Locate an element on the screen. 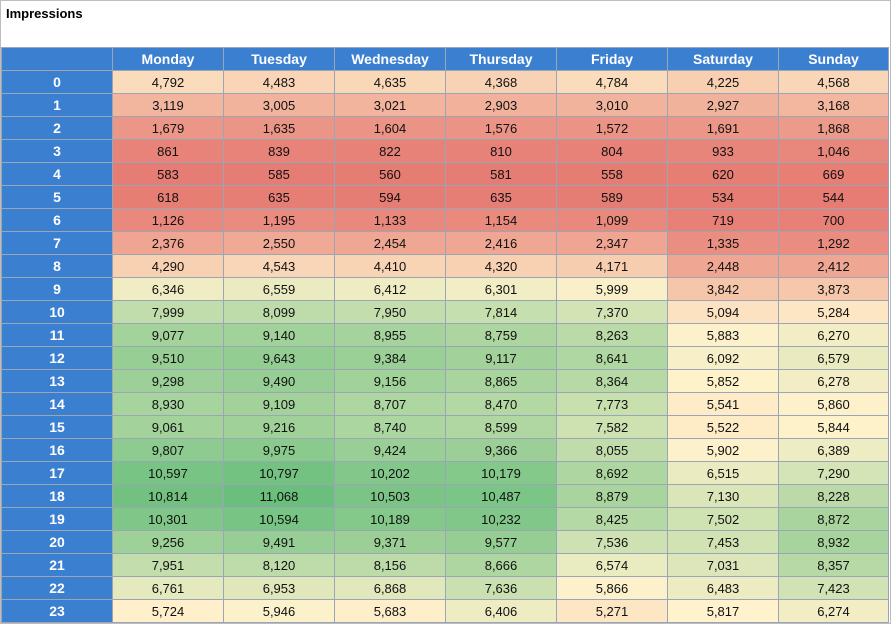  heatmap-cell: 5,883 is located at coordinates (723, 335).